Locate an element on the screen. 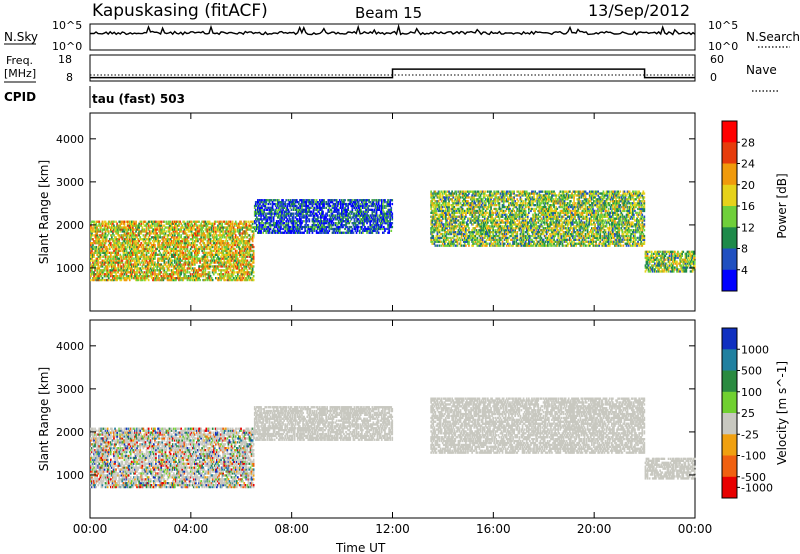  station-title: Kapuskasing (fitACF) is located at coordinates (180, 11).